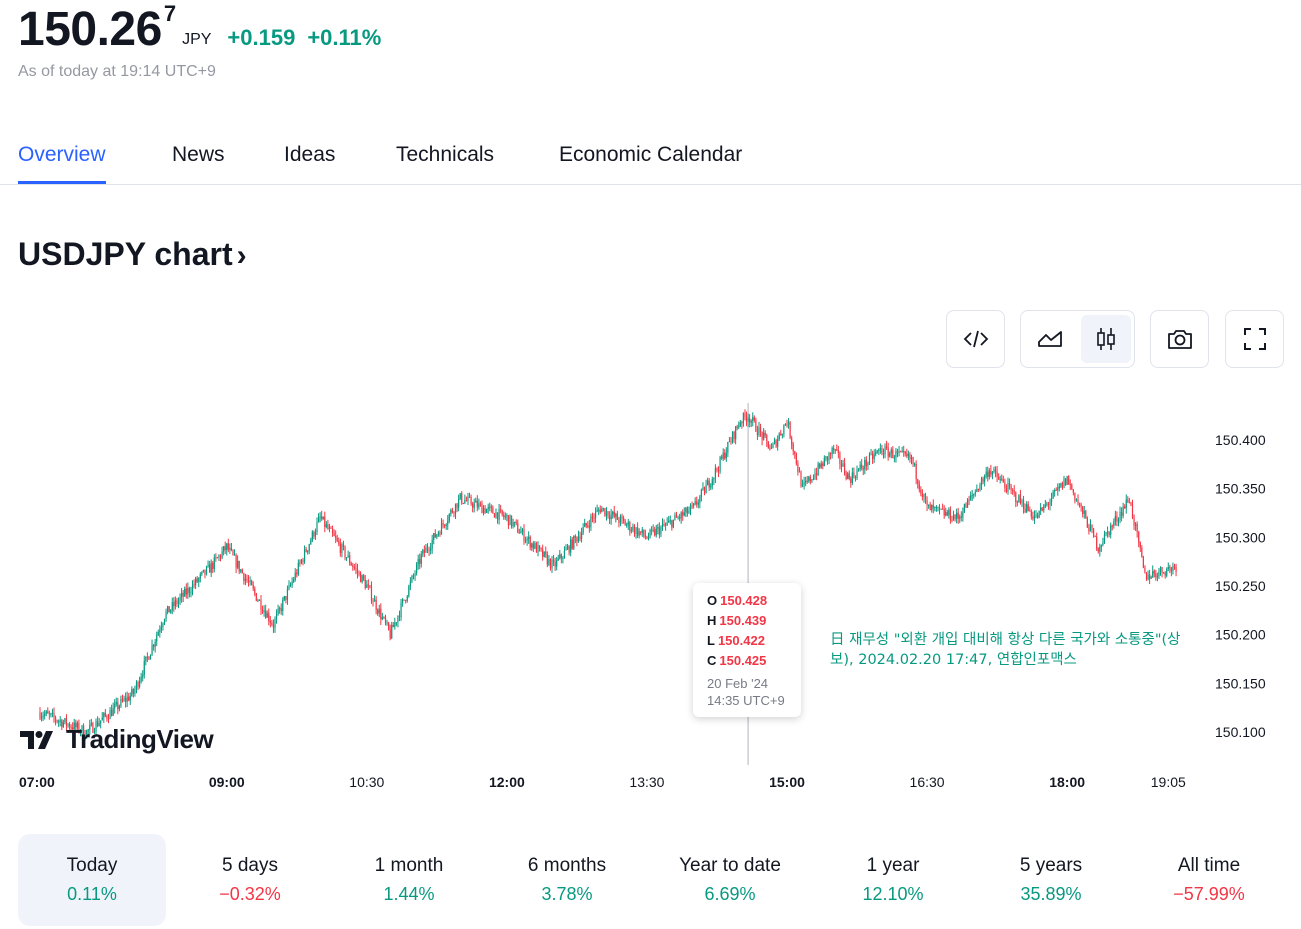  Describe the element at coordinates (250, 880) in the screenshot. I see `period-5-days: 5 days −0.32%` at that location.